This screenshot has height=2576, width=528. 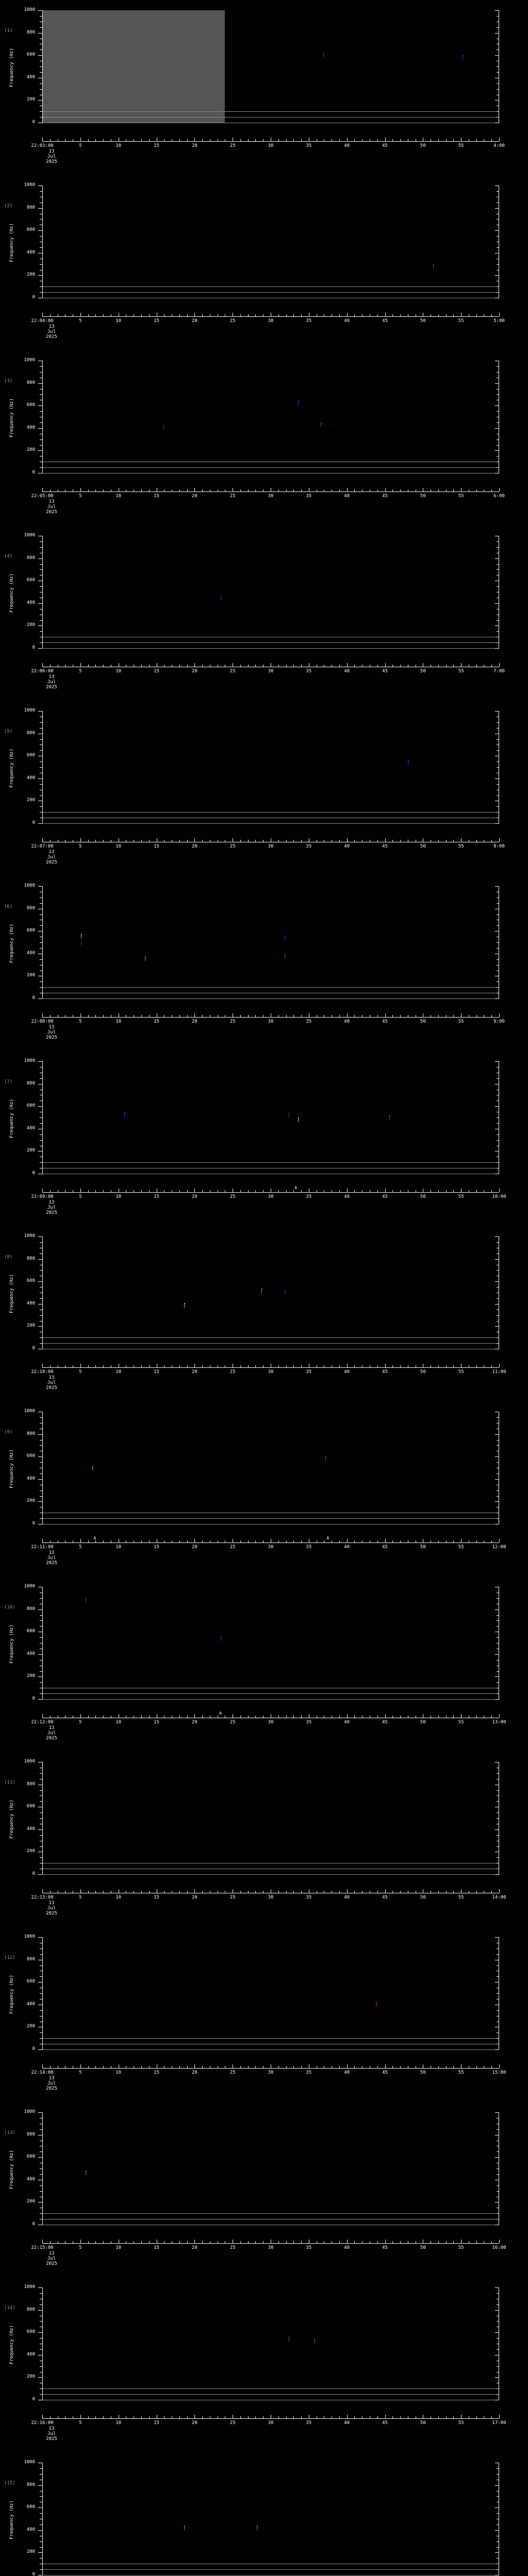 I want to click on x-axis-tick-label: 10, so click(x=119, y=497).